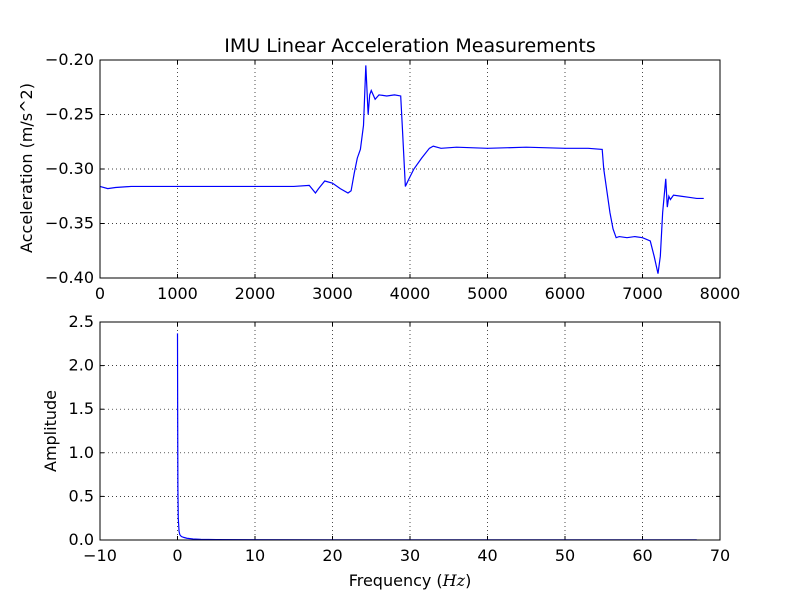 The width and height of the screenshot is (800, 600). Describe the element at coordinates (255, 555) in the screenshot. I see `amplitude-x-tick-label: 10` at that location.